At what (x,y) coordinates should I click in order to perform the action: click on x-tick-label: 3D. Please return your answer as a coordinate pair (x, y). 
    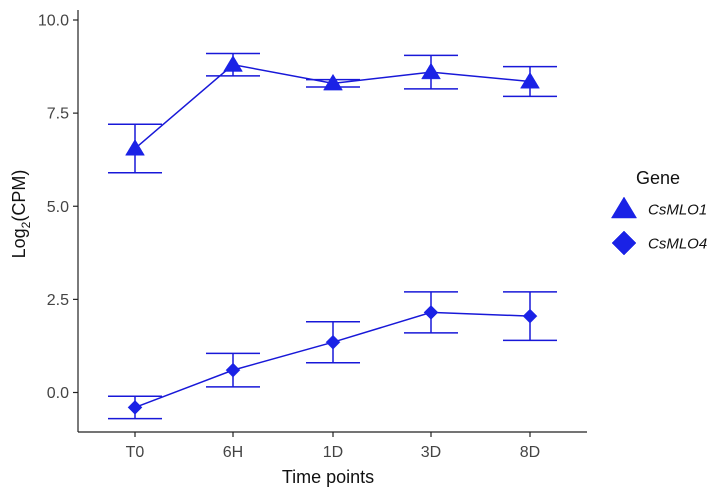
    Looking at the image, I should click on (431, 452).